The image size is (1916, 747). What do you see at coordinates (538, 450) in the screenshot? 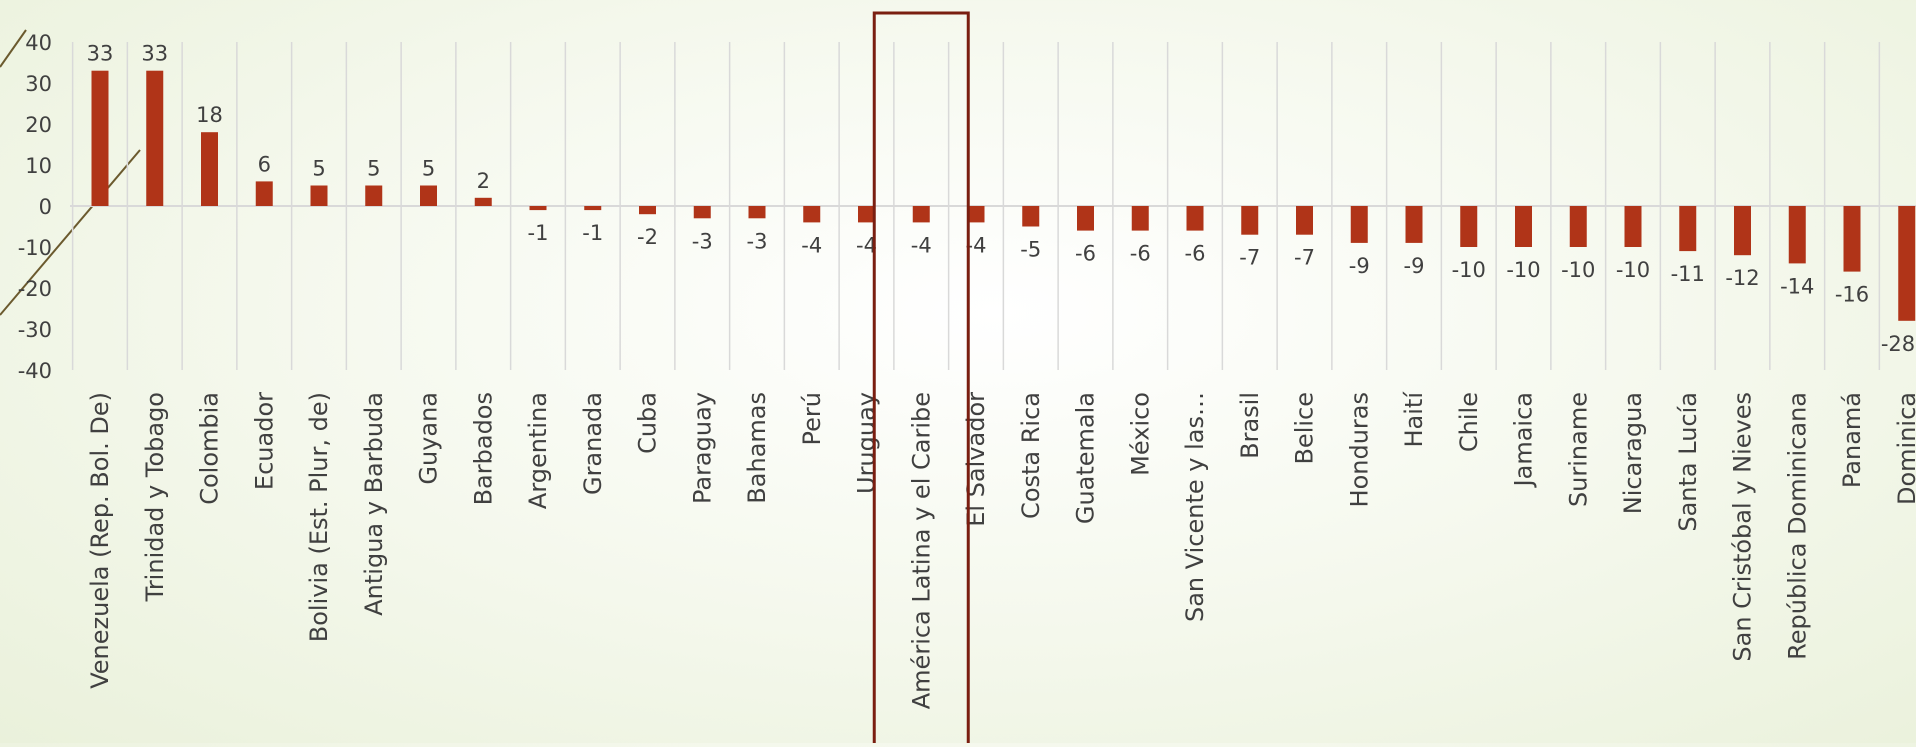
I see `category-label: Argentina` at bounding box center [538, 450].